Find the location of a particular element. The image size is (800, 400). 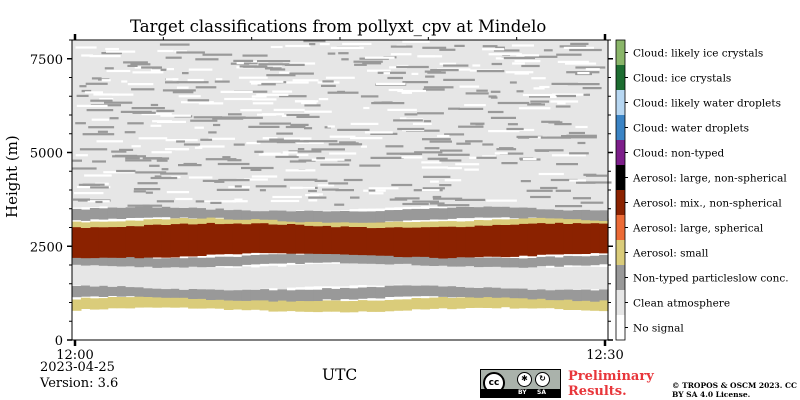

colorbar-label: Aerosol: mix., non-spherical is located at coordinates (707, 204).